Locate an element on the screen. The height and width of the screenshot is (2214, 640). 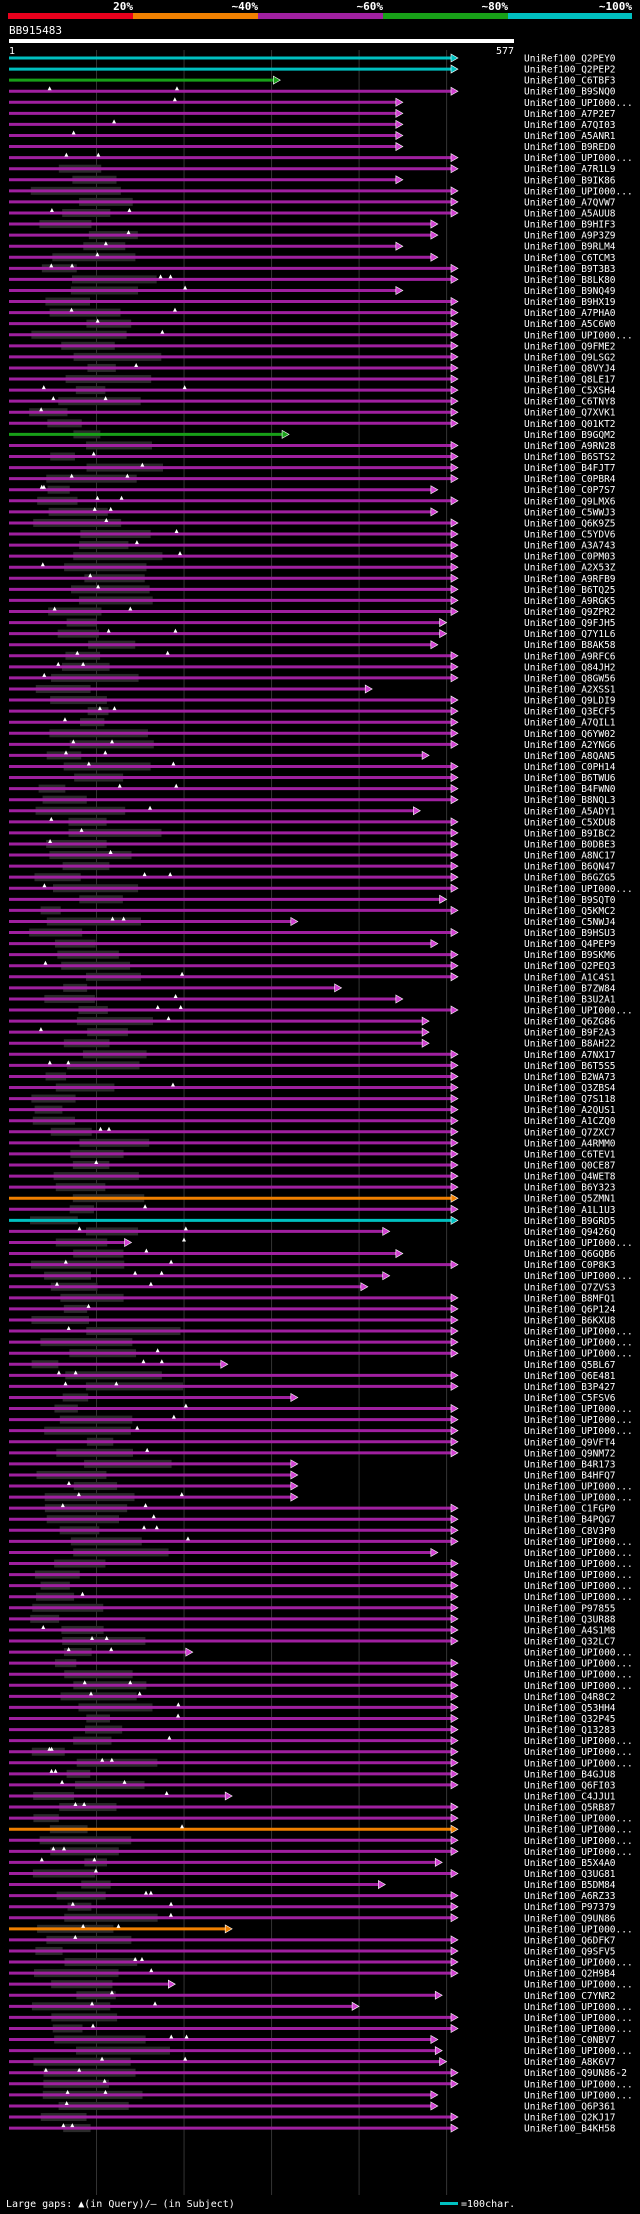
hit-label: UniRef100_Q2PEQ3 is located at coordinates (570, 966).